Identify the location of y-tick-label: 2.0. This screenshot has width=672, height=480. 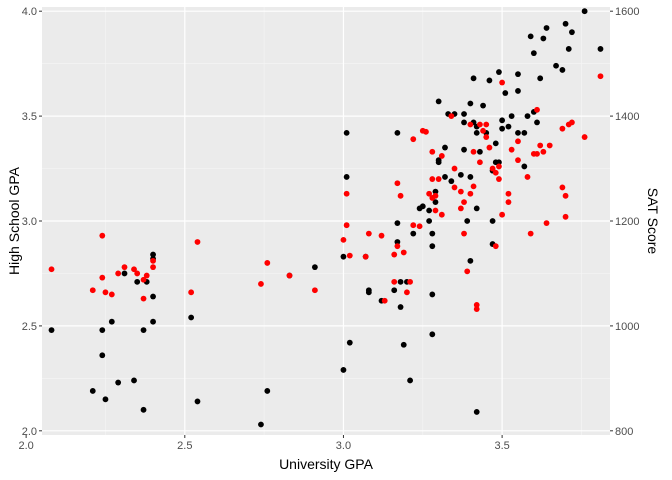
(29, 432).